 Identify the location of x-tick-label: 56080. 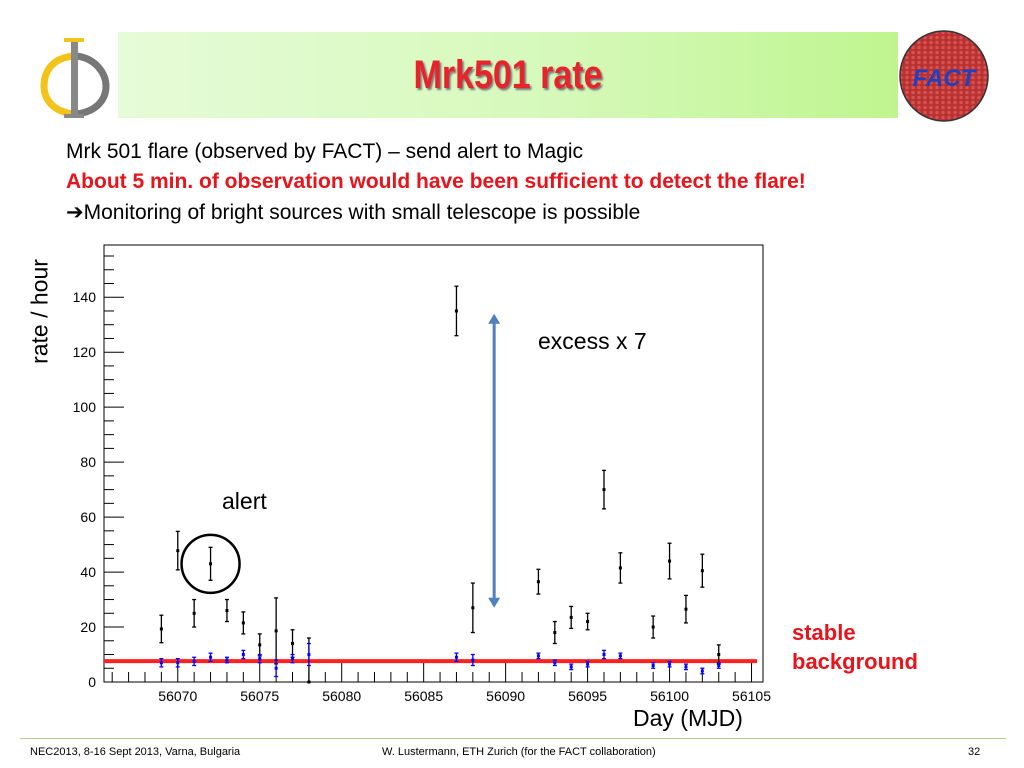
(341, 696).